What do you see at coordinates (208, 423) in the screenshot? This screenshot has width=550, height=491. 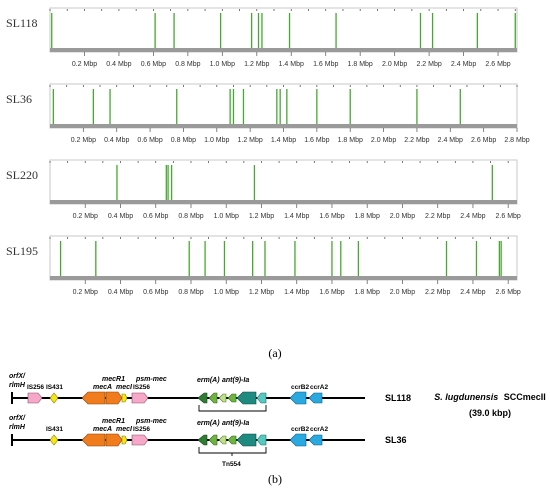 I see `sl36-erma-label: erm(A)` at bounding box center [208, 423].